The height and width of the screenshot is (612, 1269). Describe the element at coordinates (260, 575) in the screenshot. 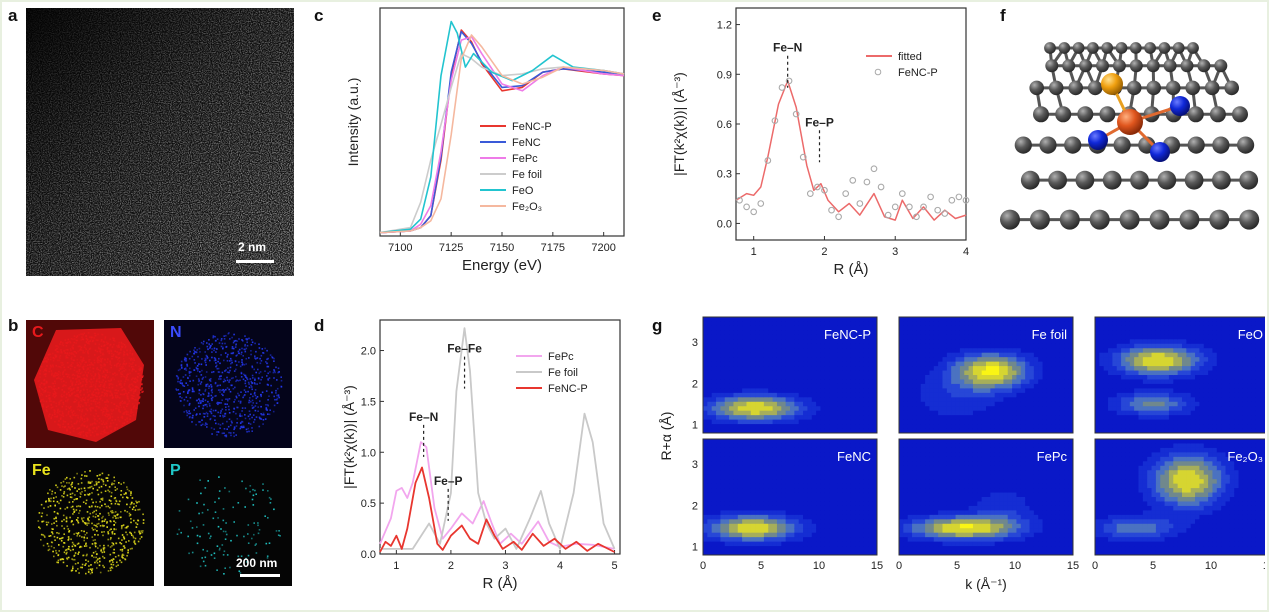

I see `scale-bar-b` at that location.